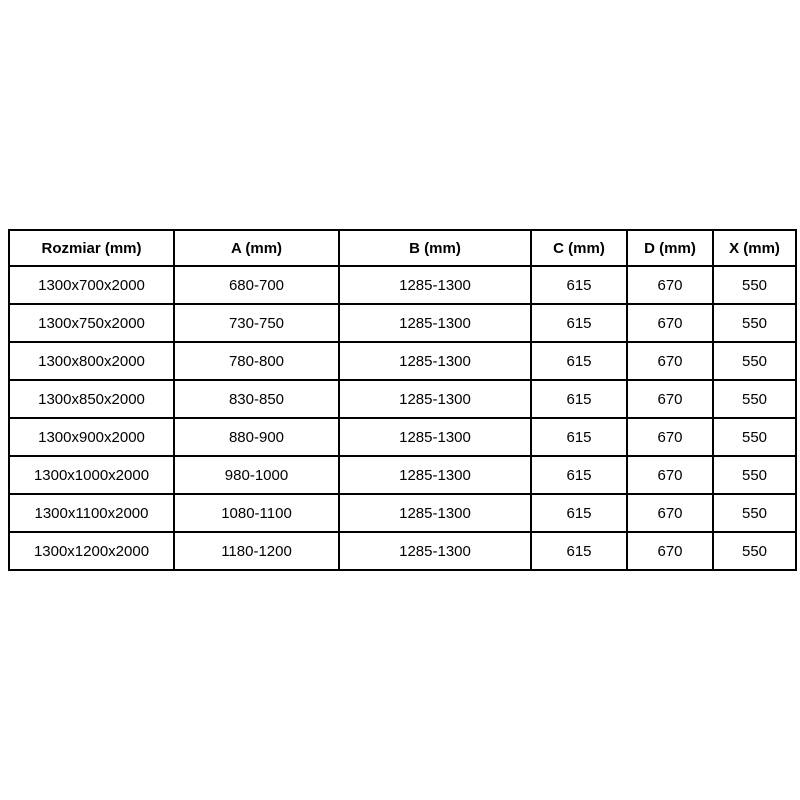  I want to click on cell-a: 830-850, so click(256, 399).